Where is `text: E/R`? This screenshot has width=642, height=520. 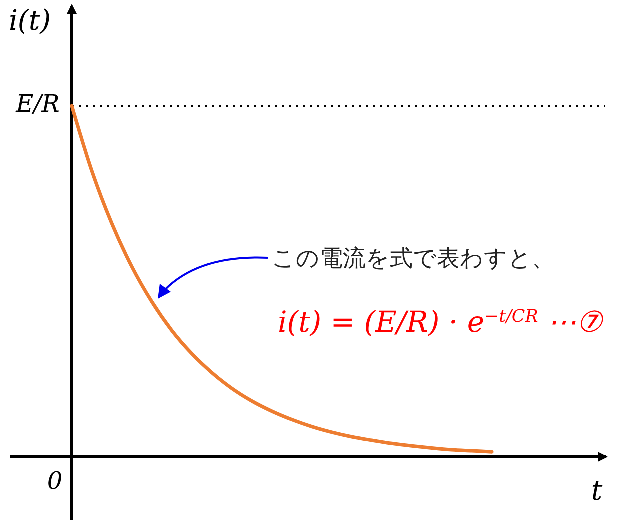
text: E/R is located at coordinates (37, 104).